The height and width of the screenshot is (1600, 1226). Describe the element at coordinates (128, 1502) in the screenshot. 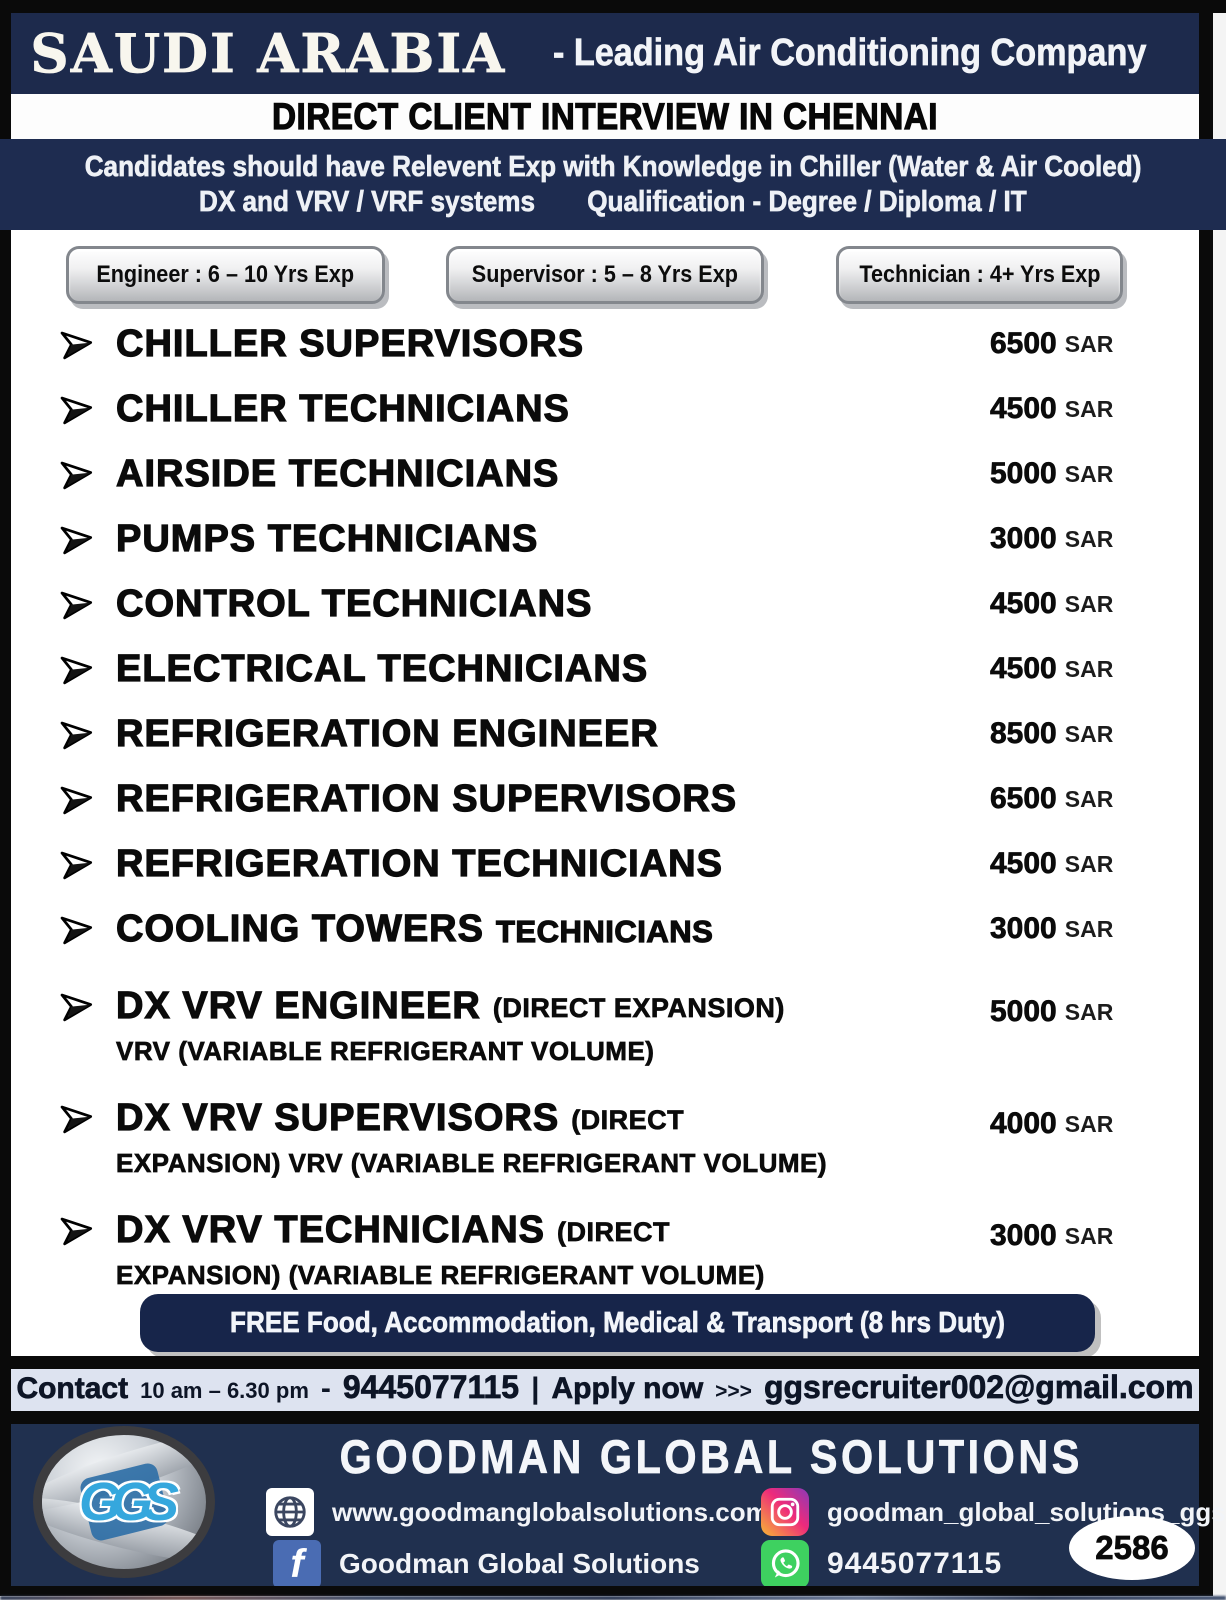

I see `logo-monogram: GGS` at that location.